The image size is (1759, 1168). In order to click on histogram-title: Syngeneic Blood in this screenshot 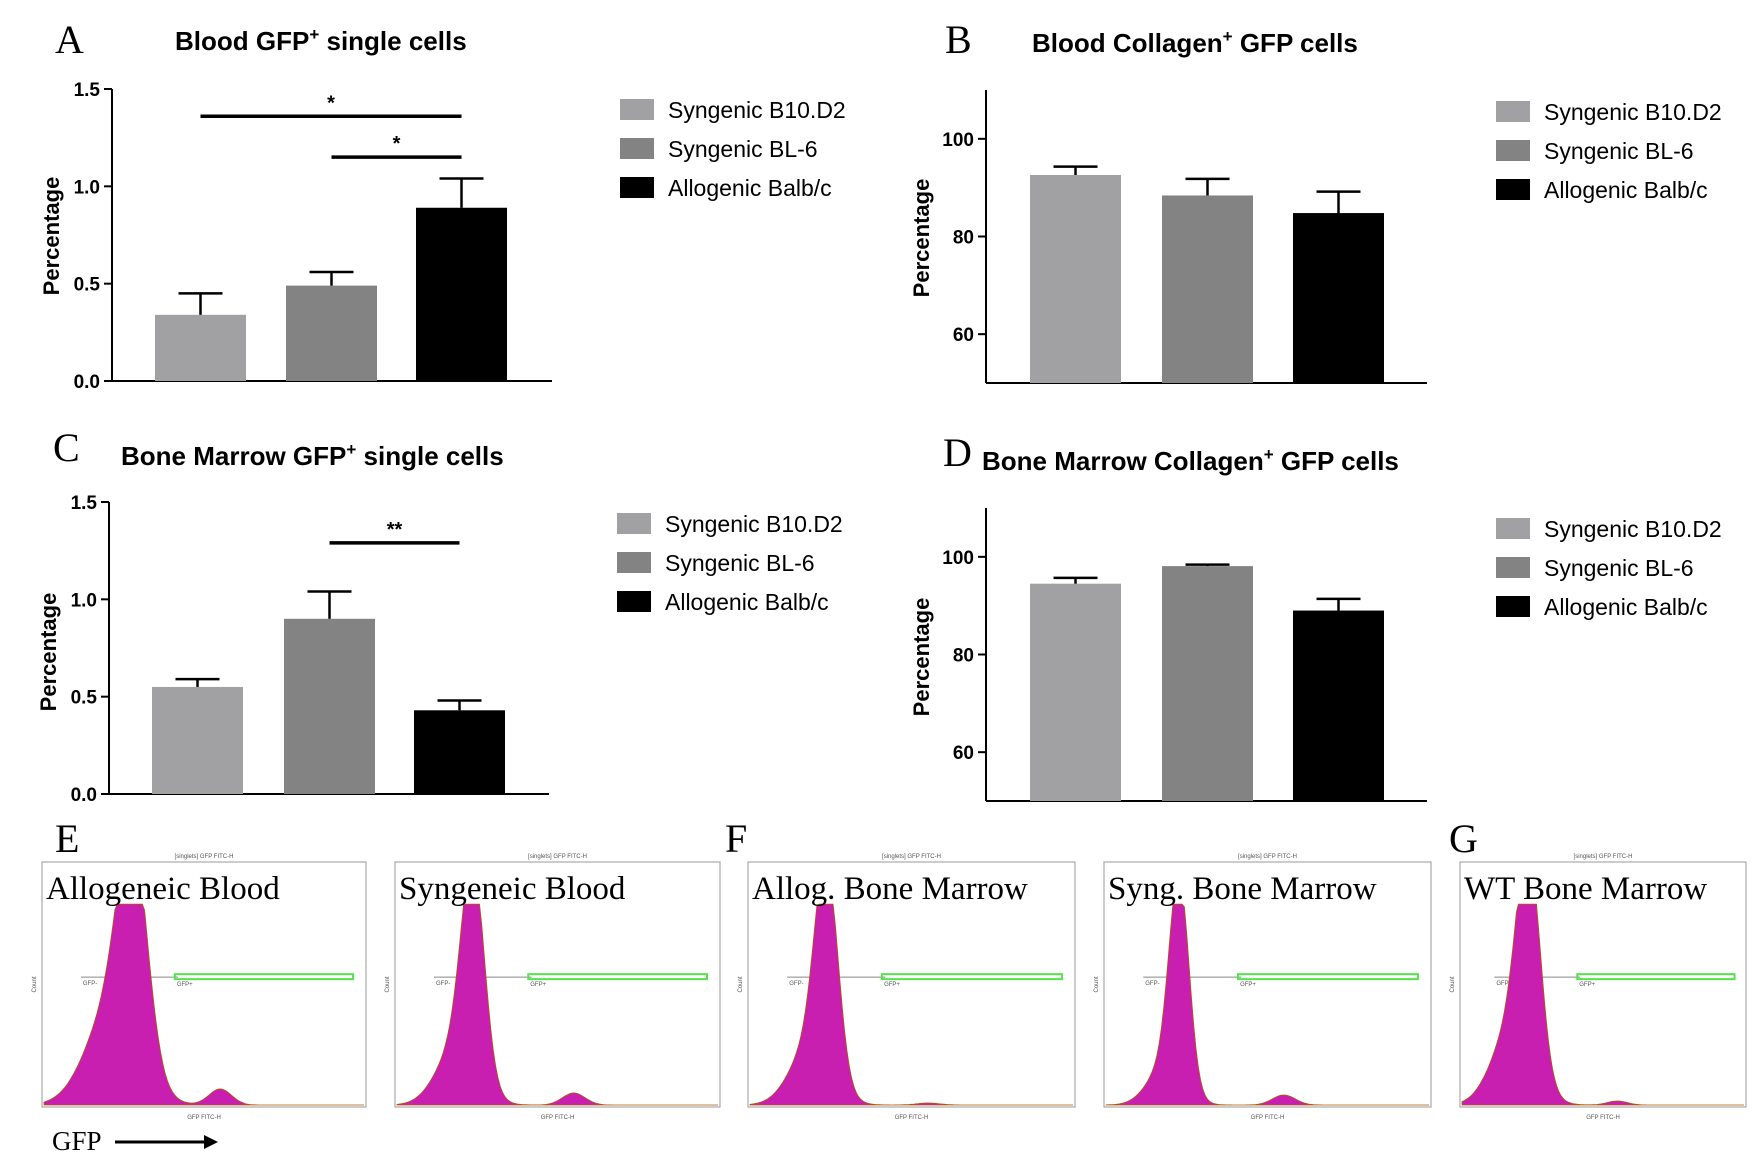, I will do `click(512, 889)`.